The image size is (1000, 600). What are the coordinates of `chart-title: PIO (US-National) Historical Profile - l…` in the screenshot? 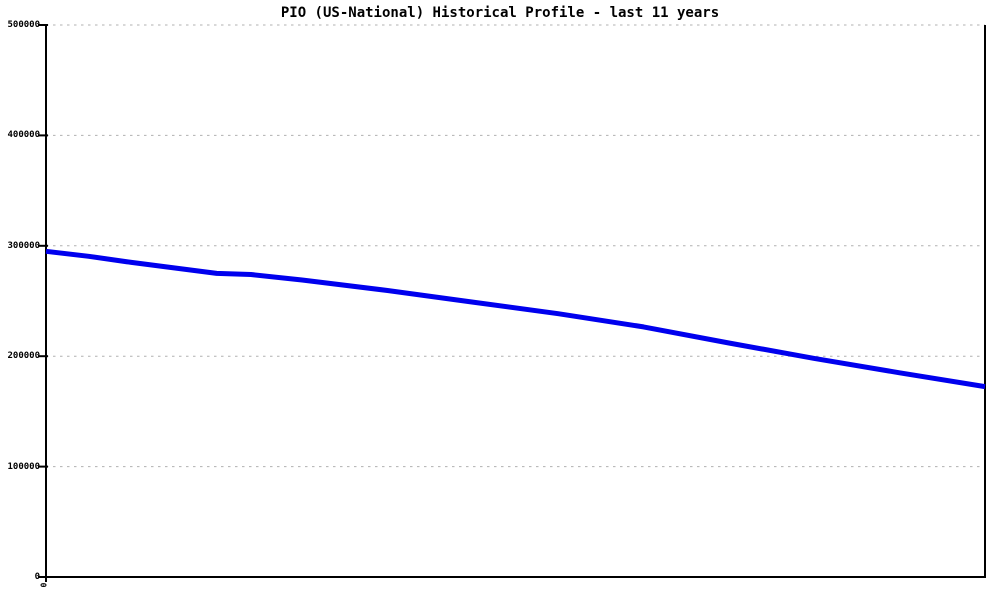 It's located at (500, 13).